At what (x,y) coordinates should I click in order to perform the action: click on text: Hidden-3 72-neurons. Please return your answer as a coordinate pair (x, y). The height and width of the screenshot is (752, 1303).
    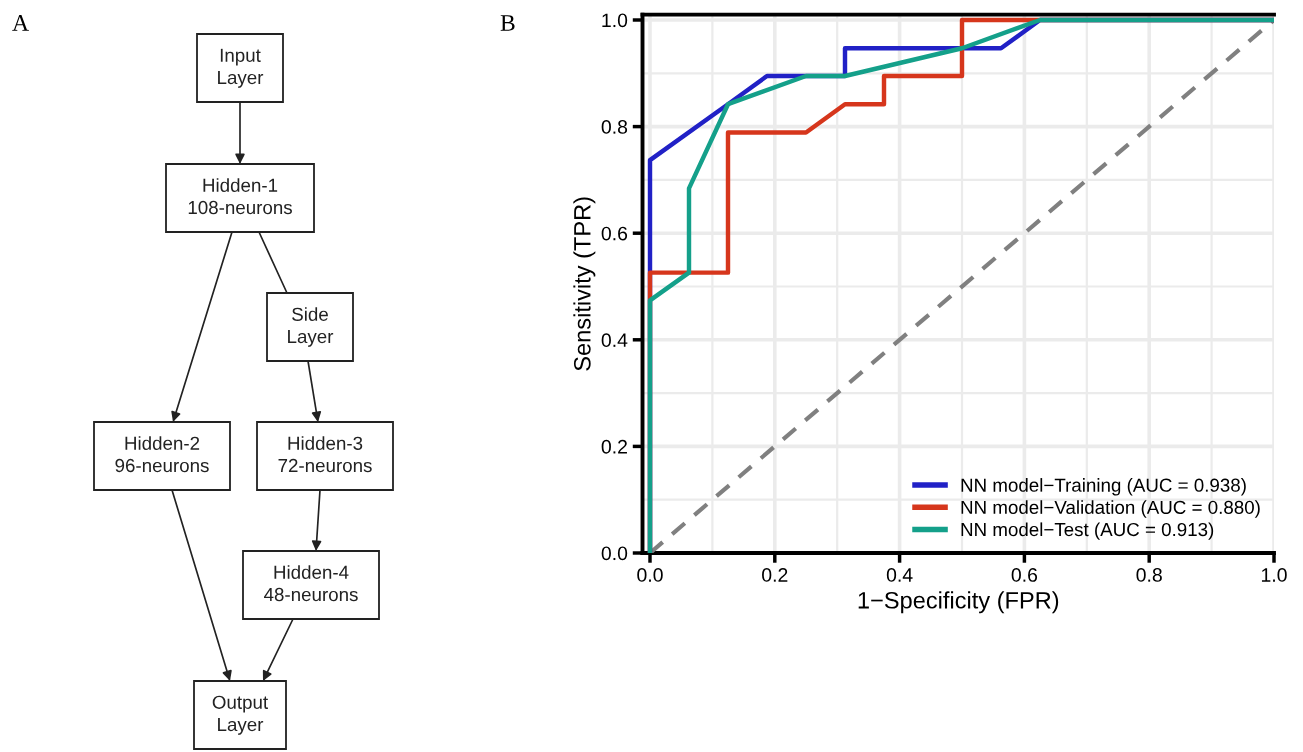
    Looking at the image, I should click on (325, 454).